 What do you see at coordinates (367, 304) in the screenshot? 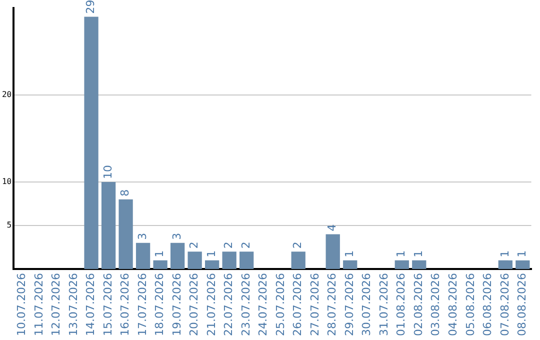
I see `x-tick-label: 30.07.2026` at bounding box center [367, 304].